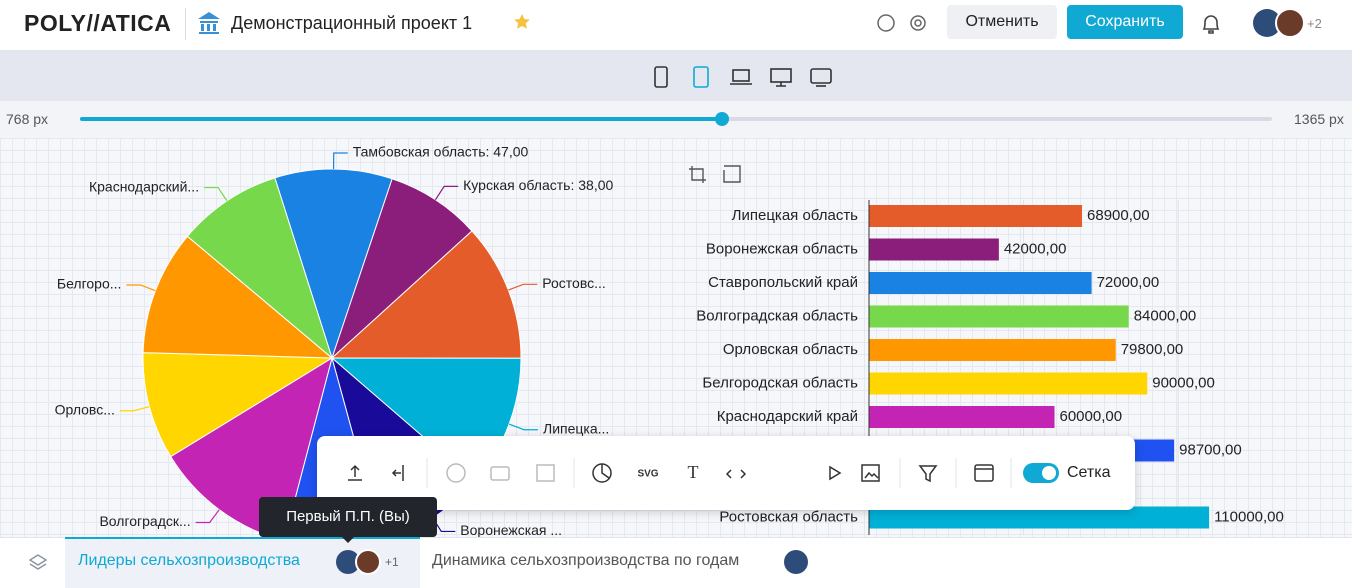 This screenshot has width=1352, height=588. Describe the element at coordinates (352, 23) in the screenshot. I see `project-title: Демонстрационный проект 1` at that location.